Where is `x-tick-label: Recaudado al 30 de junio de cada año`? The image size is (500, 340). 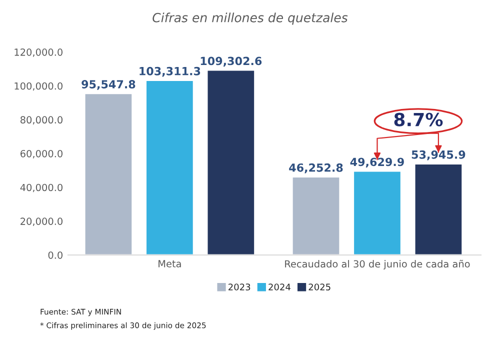
x-tick-label: Recaudado al 30 de junio de cada año is located at coordinates (377, 265).